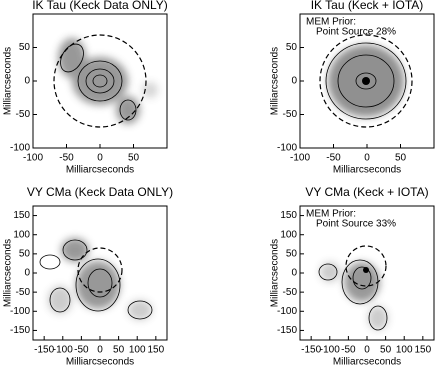  Describe the element at coordinates (367, 6) in the screenshot. I see `panel-title: IK Tau (Keck + IOTA)` at that location.